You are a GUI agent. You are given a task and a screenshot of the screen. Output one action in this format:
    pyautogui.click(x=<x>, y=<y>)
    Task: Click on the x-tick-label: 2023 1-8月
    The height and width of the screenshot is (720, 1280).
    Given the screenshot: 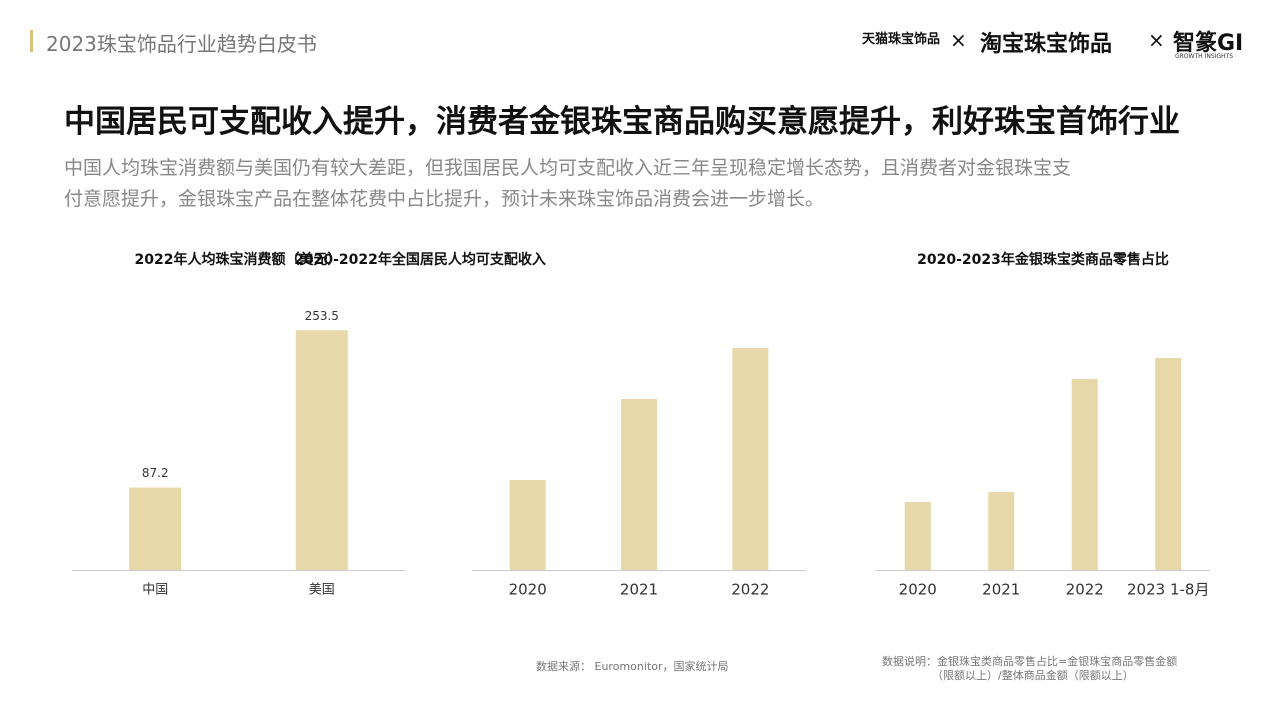 What is the action you would take?
    pyautogui.click(x=1168, y=590)
    